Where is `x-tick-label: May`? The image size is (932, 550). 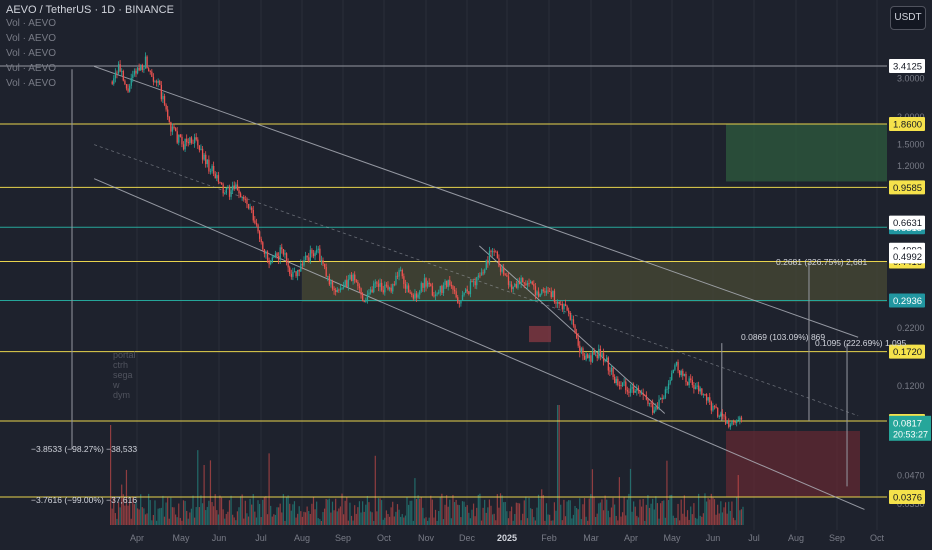 x-tick-label: May is located at coordinates (181, 538).